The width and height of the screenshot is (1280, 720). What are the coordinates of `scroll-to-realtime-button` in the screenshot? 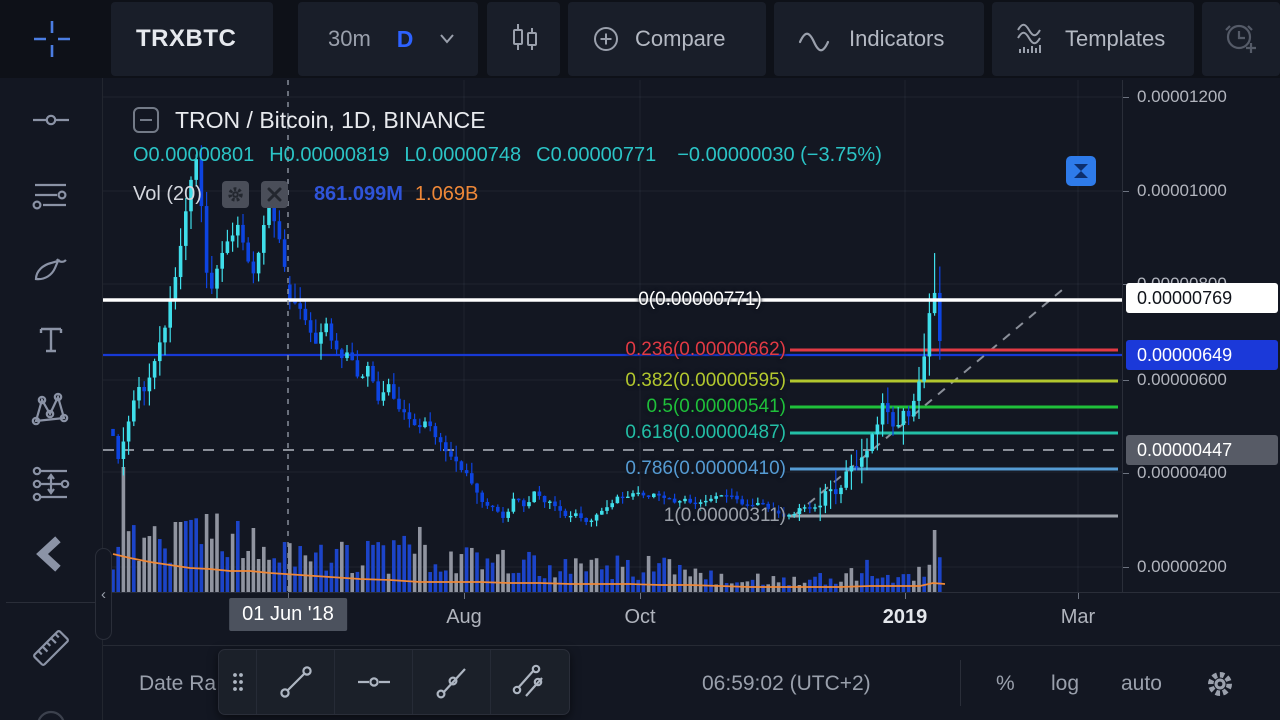 It's located at (1081, 171).